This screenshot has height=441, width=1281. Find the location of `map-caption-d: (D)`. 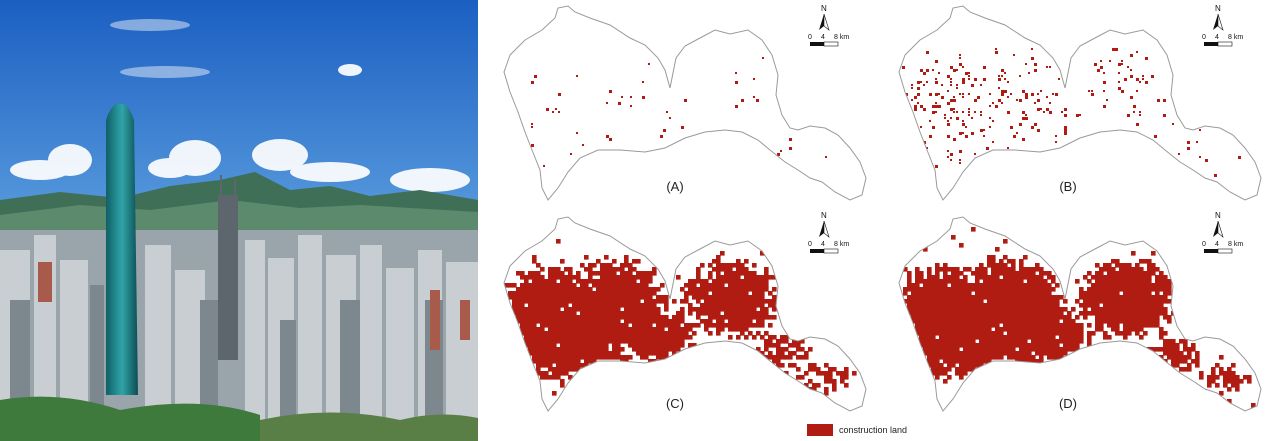

map-caption-d: (D) is located at coordinates (1068, 403).